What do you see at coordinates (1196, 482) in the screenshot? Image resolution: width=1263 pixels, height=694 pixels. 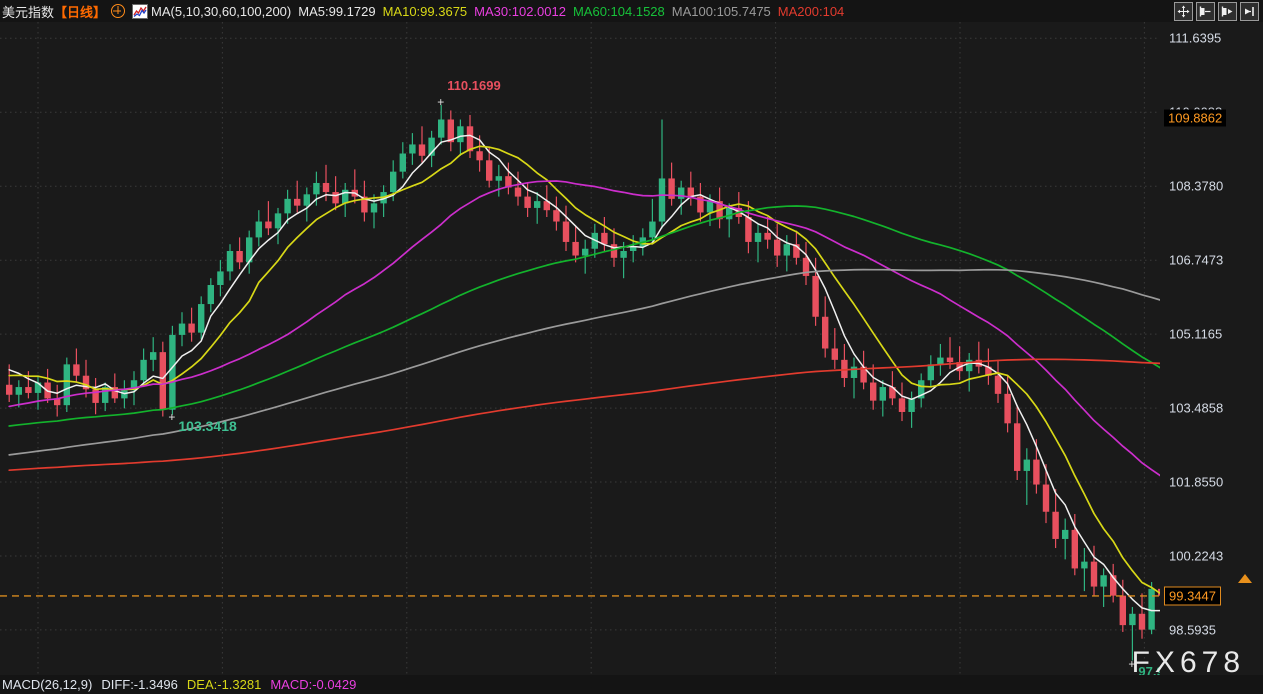 I see `axis-tick: 101.8550` at bounding box center [1196, 482].